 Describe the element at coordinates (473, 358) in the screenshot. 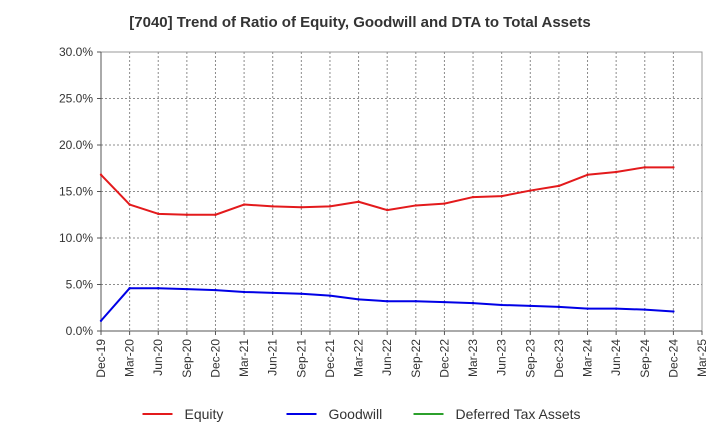

I see `x-tick-label: Mar-23` at that location.